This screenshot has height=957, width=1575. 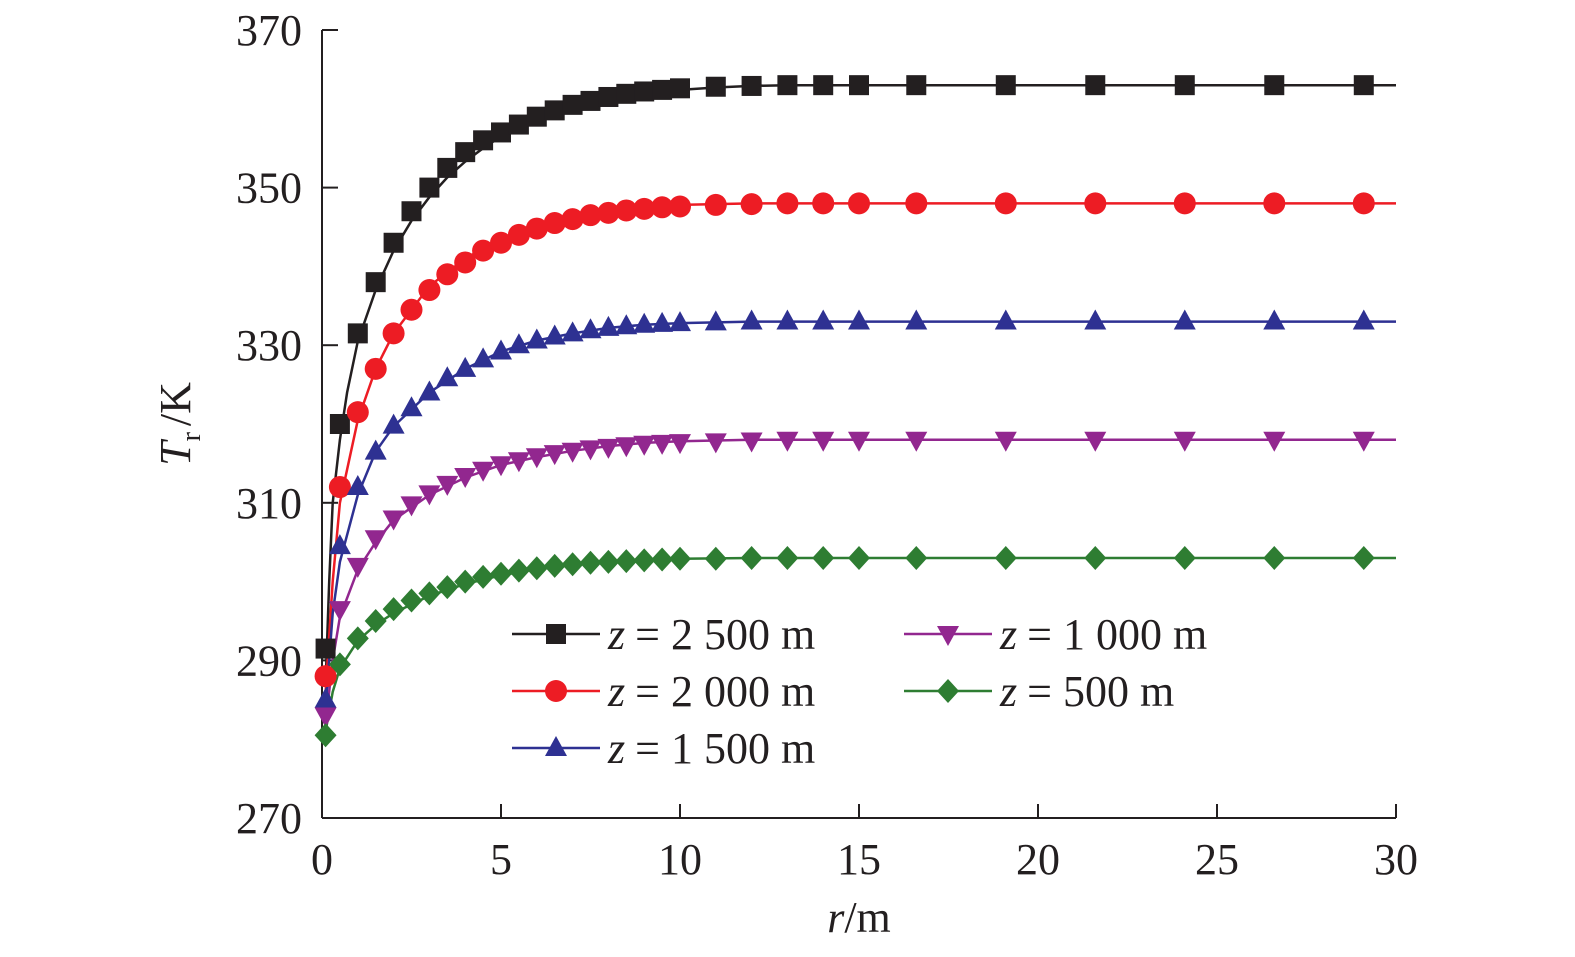 What do you see at coordinates (711, 691) in the screenshot?
I see `legend-label: z = 2 000 m` at bounding box center [711, 691].